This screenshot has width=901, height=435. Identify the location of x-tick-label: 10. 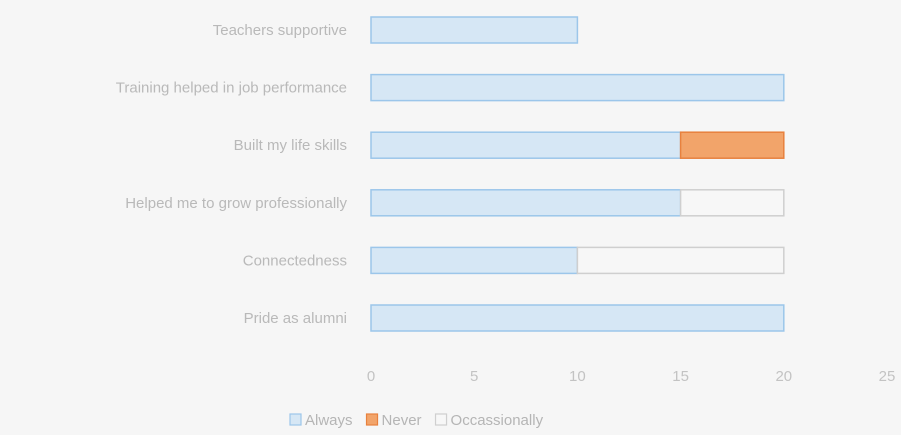
(577, 376).